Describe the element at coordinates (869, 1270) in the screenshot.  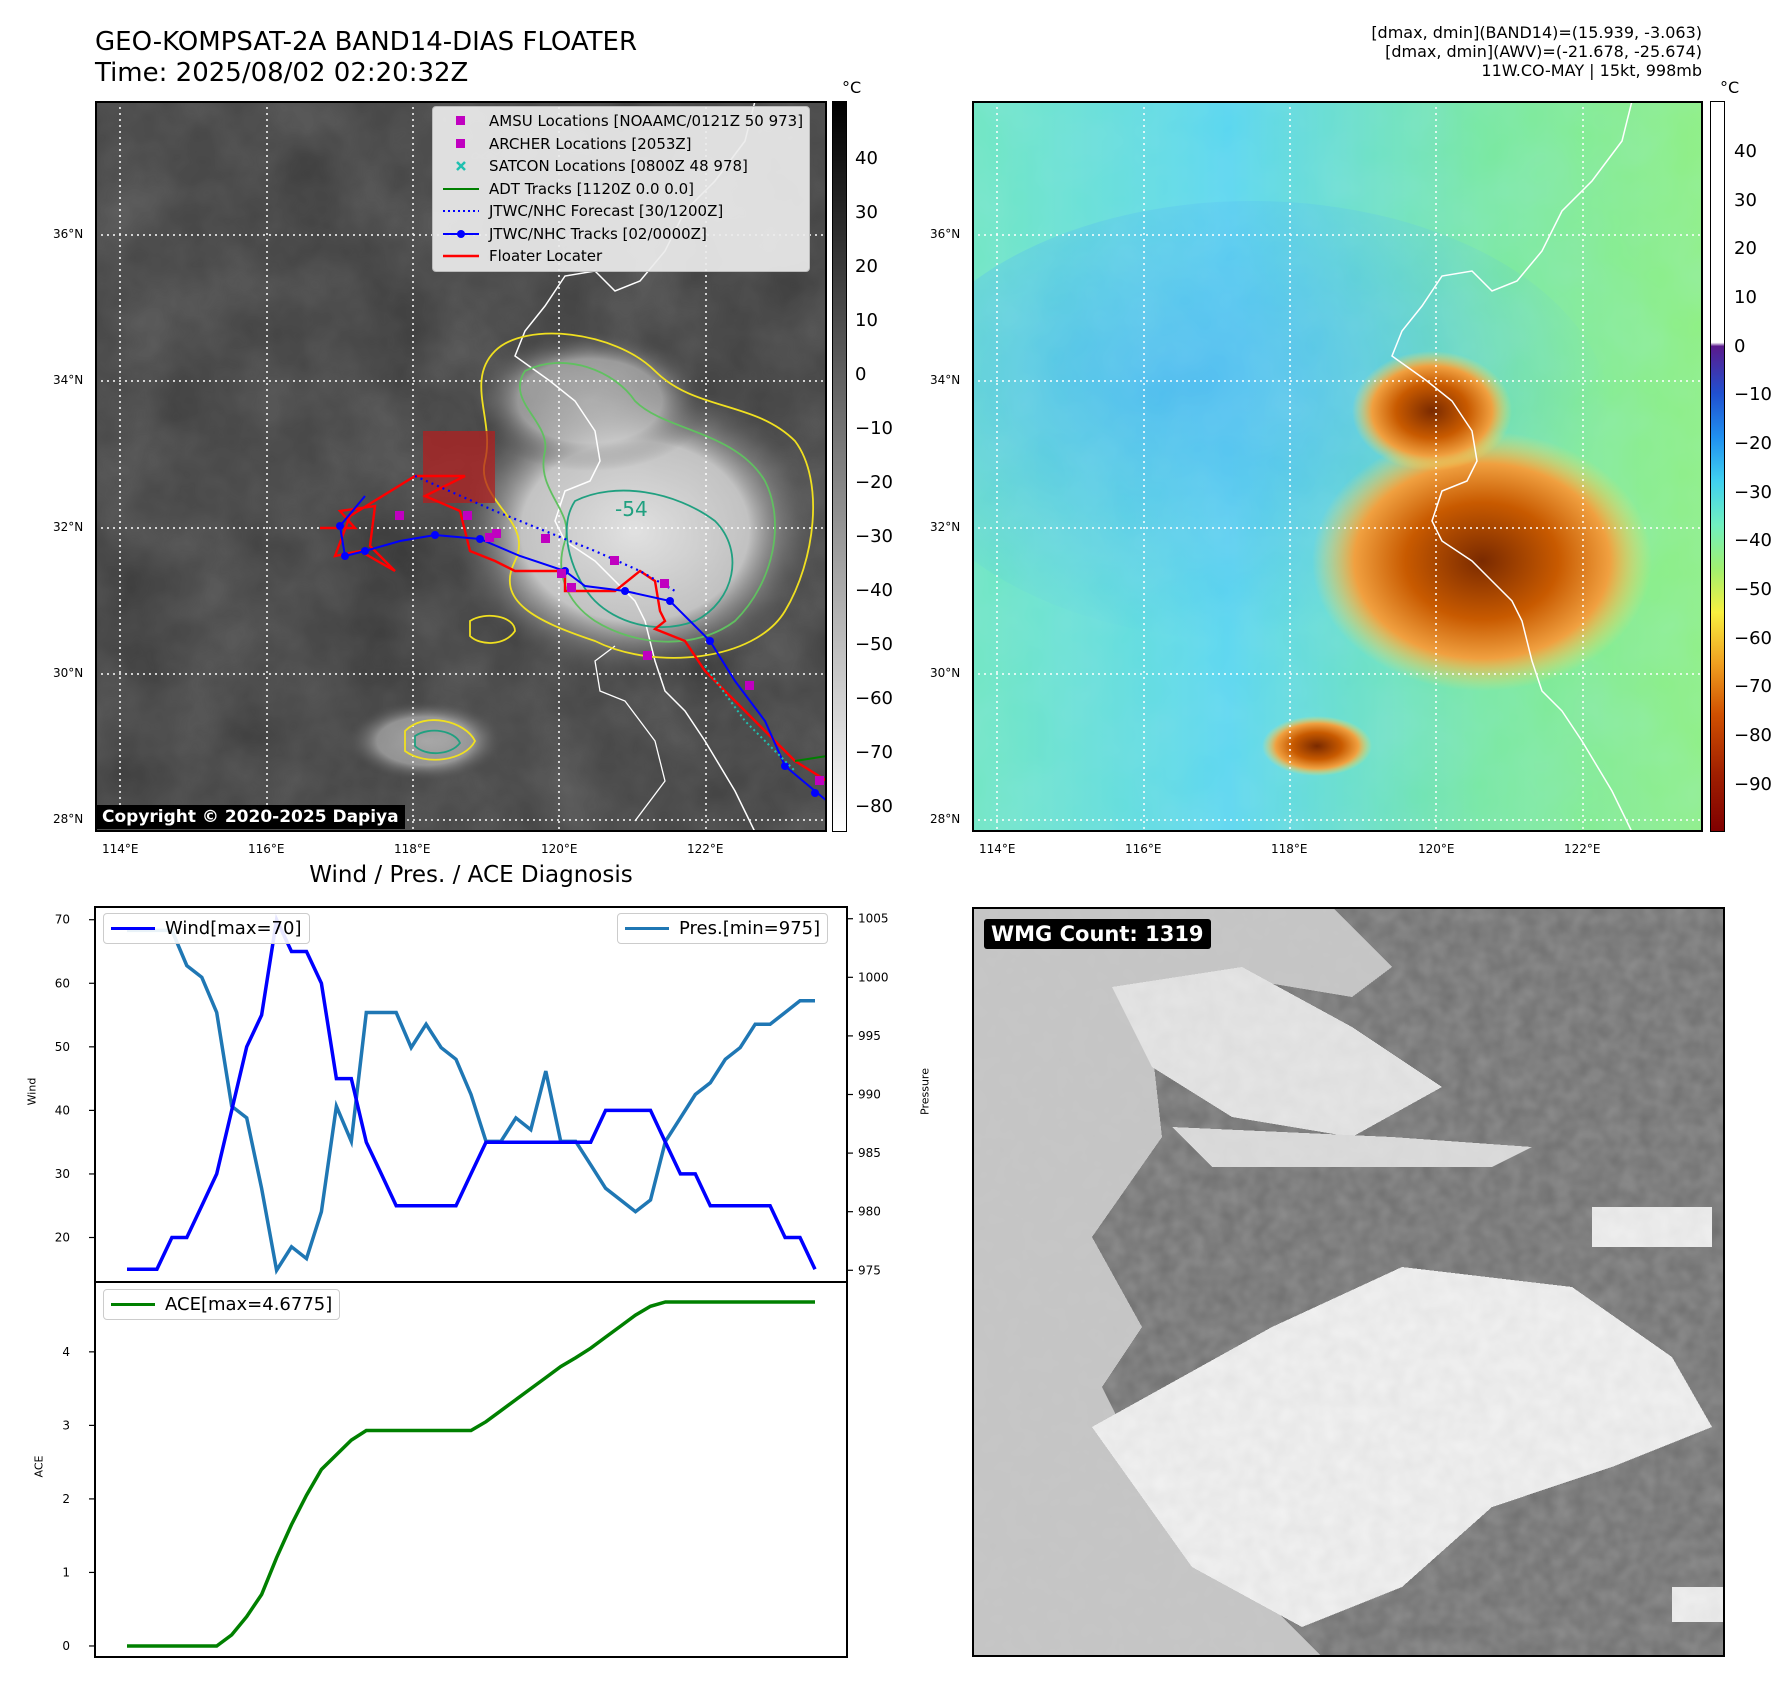
I see `axis-tick-label: 975` at that location.